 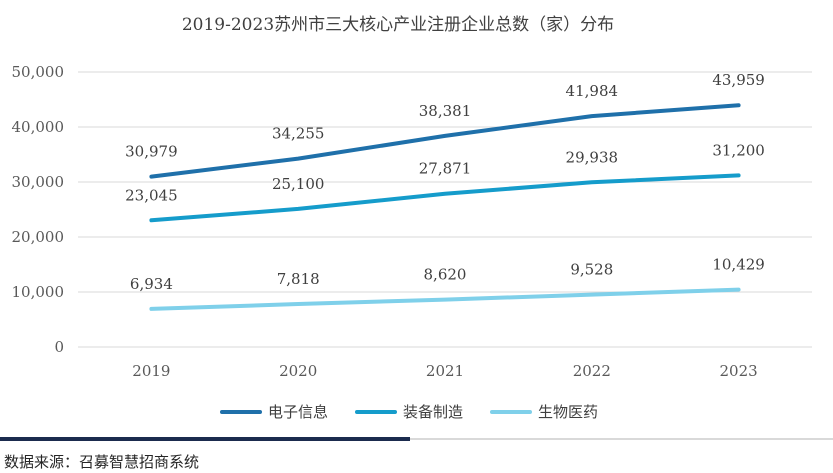 I want to click on data-label: 43,959, so click(x=738, y=80).